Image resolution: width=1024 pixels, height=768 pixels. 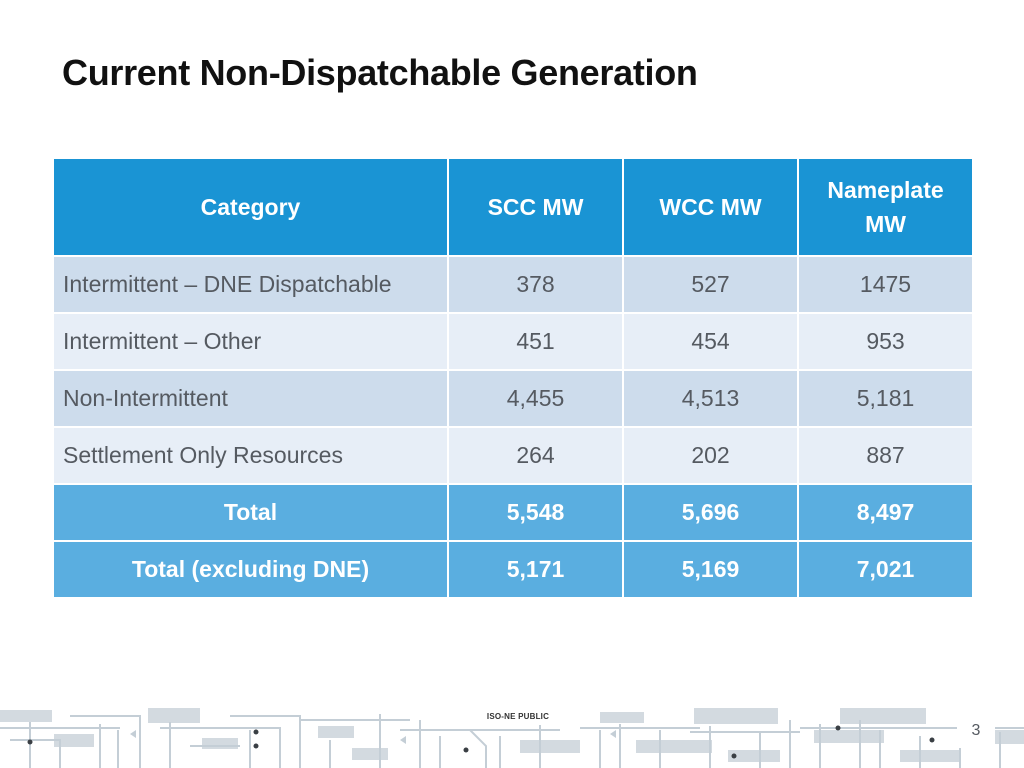 I want to click on table-row: Non-Intermittent 4,455 4,513 5,181, so click(x=513, y=398).